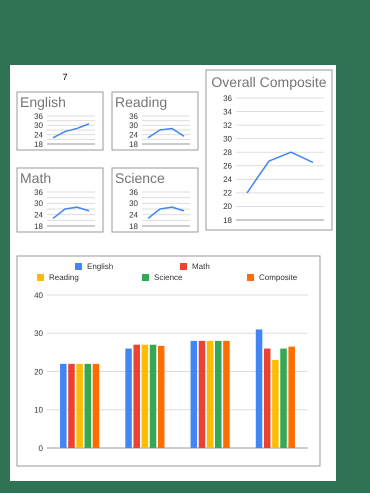 The image size is (370, 493). What do you see at coordinates (201, 266) in the screenshot?
I see `legend-label: Math` at bounding box center [201, 266].